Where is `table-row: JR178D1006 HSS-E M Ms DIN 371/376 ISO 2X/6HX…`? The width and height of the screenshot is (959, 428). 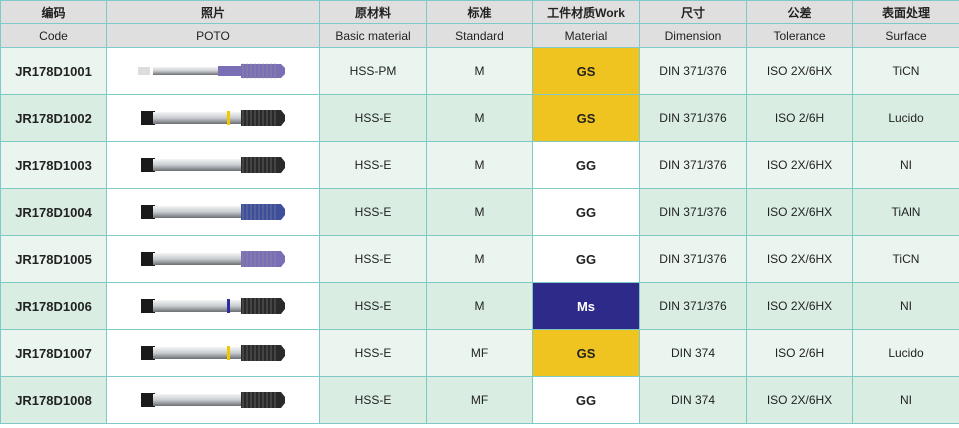
table-row: JR178D1006 HSS-E M Ms DIN 371/376 ISO 2X/6HX… is located at coordinates (479, 306).